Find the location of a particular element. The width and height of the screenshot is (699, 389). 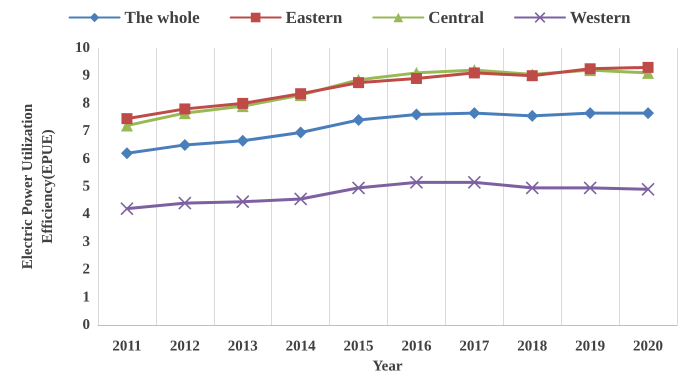

y-tick-label: 7 is located at coordinates (86, 131).